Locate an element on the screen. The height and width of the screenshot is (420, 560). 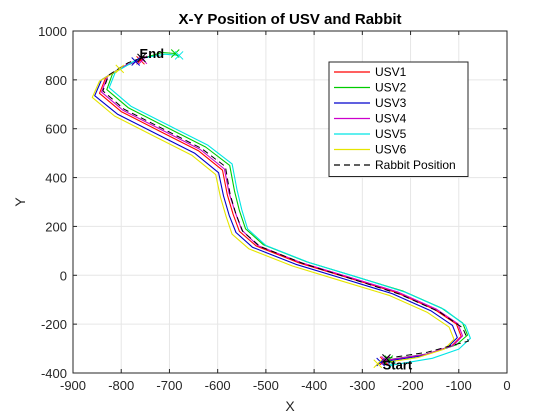
legend-label: Rabbit Position is located at coordinates (415, 165).